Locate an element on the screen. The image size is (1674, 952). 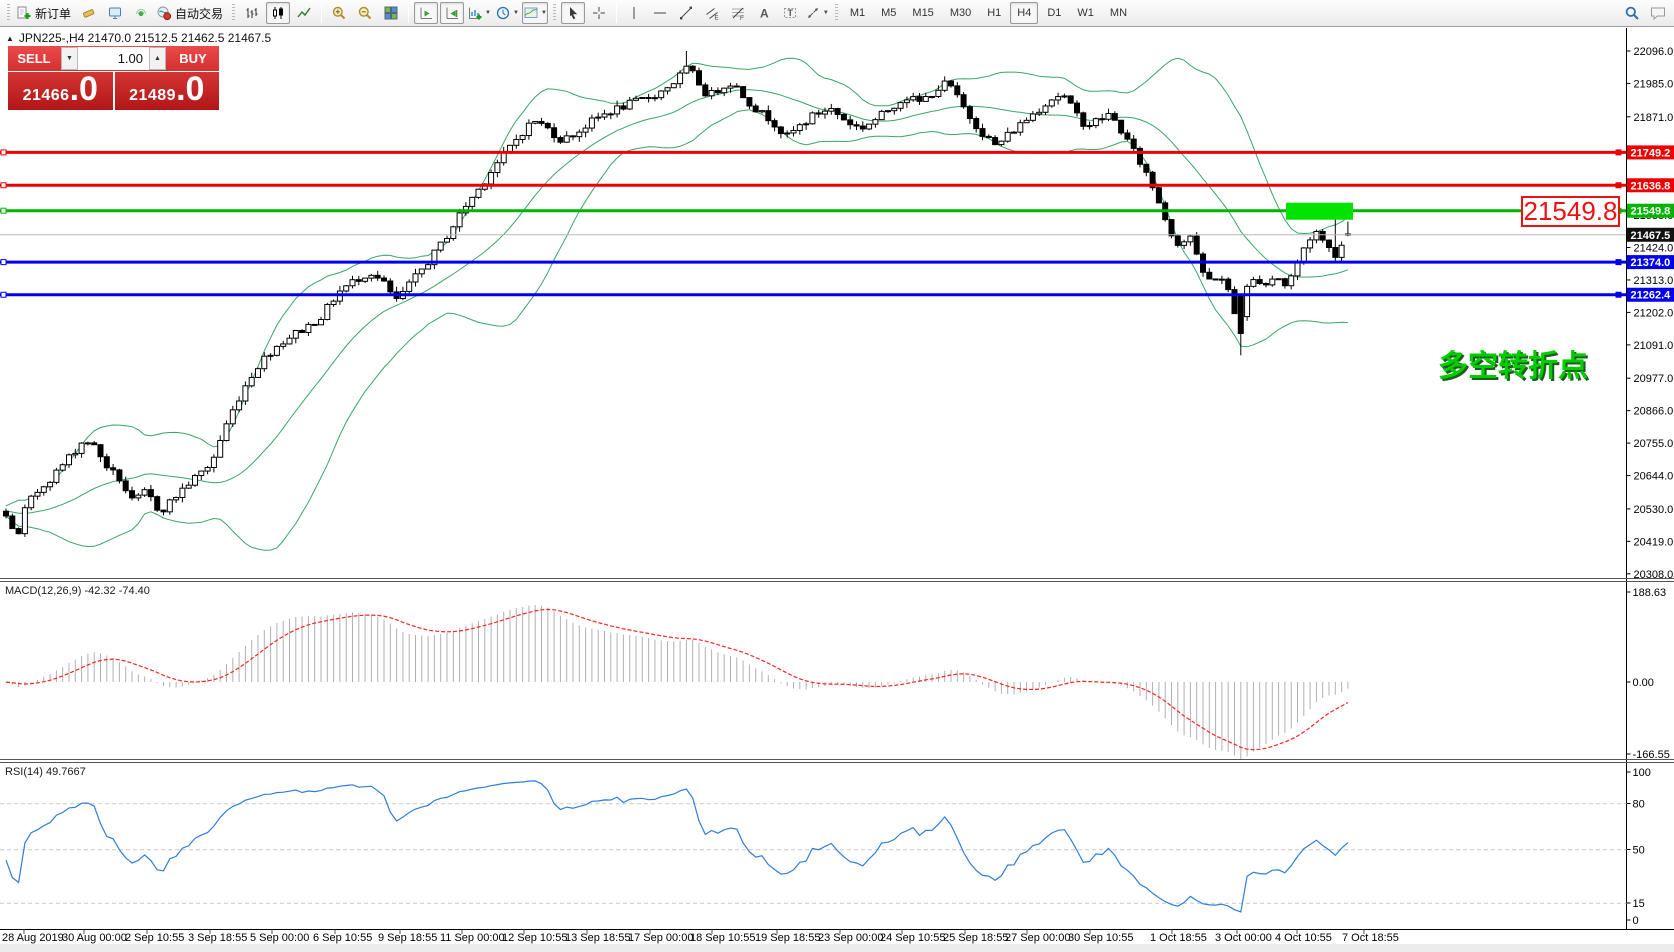
svg-text: 50 is located at coordinates (1639, 851).